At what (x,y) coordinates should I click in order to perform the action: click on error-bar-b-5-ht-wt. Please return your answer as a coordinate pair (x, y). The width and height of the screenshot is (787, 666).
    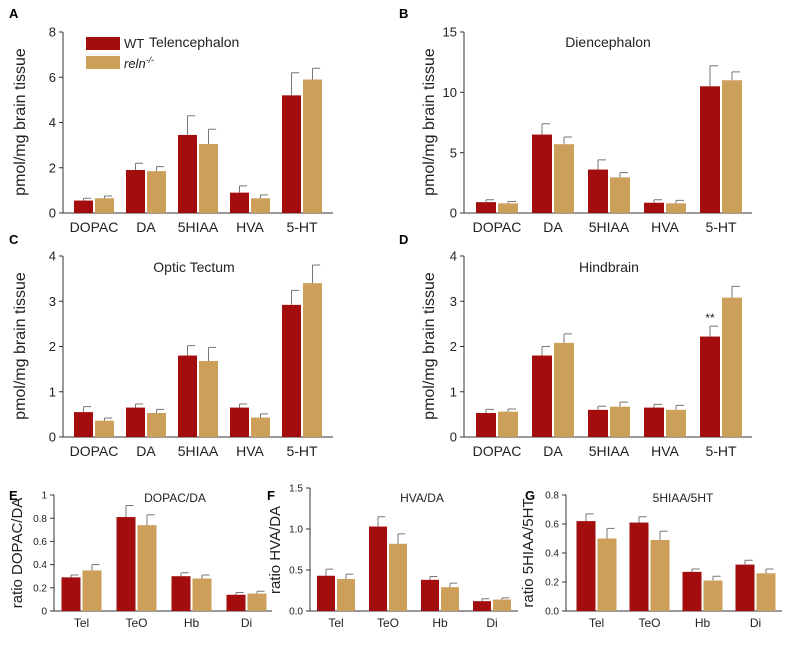
    Looking at the image, I should click on (713, 76).